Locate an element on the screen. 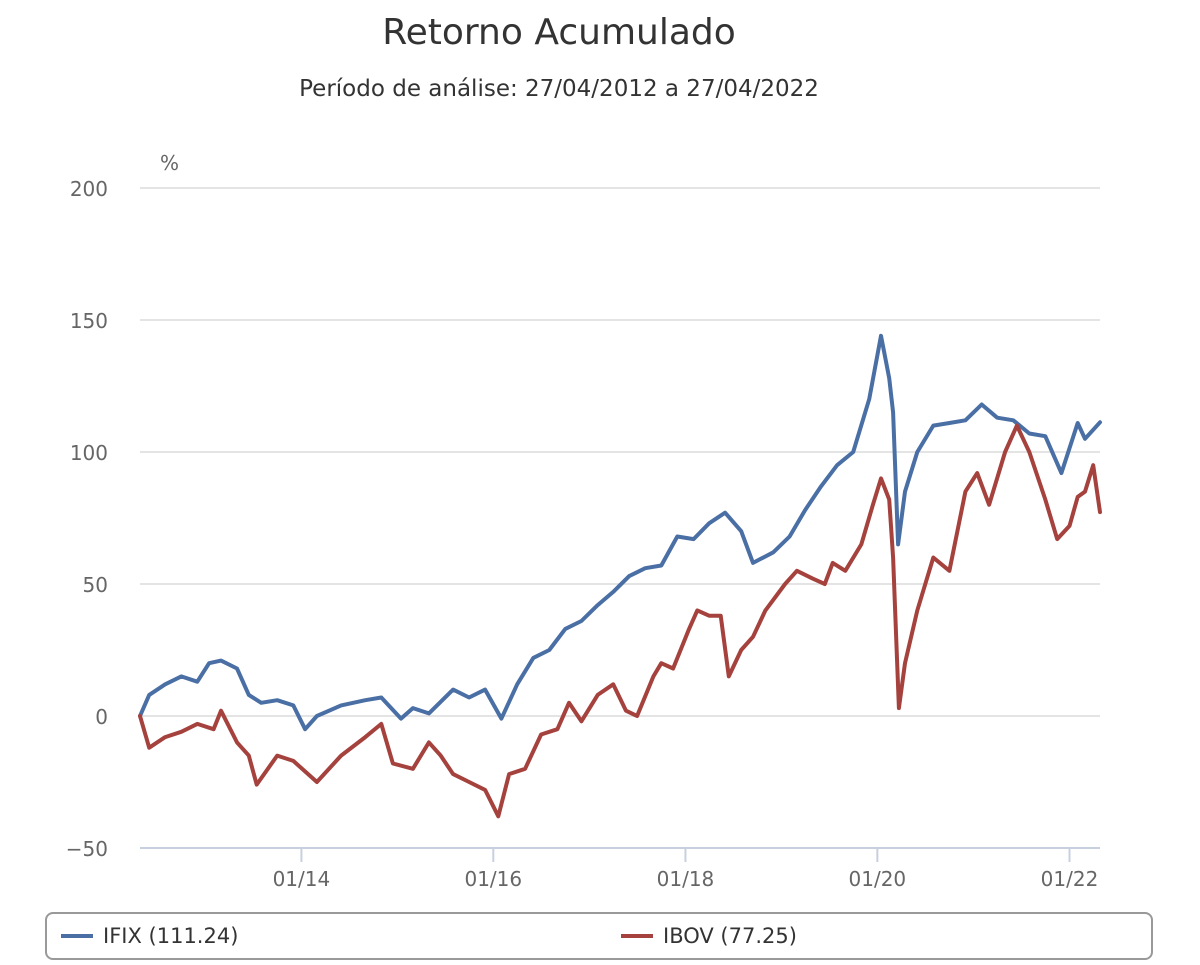  chart-legend: IFIX (111.24) IBOV (77.25) is located at coordinates (599, 936).